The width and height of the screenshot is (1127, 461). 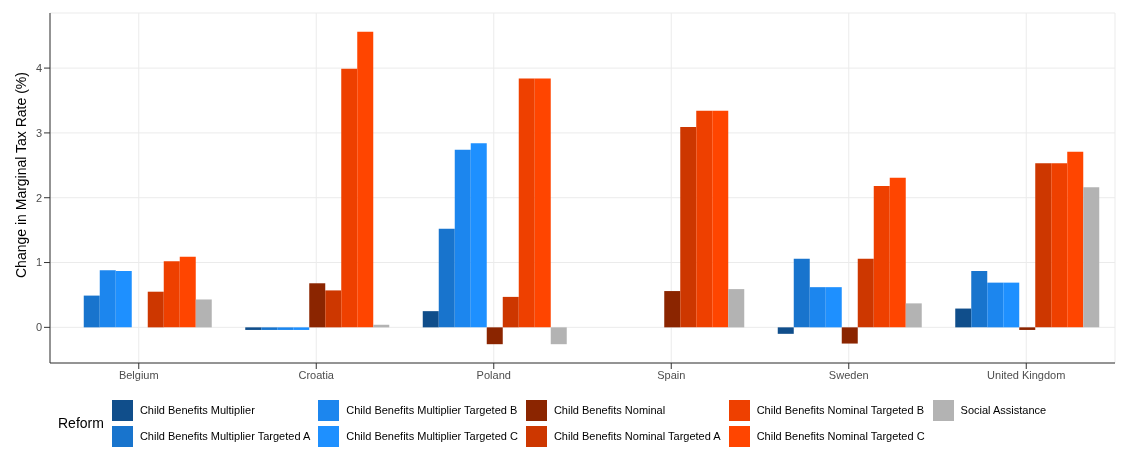 What do you see at coordinates (432, 410) in the screenshot?
I see `legend-label: Child Benefits Multiplier Targeted B` at bounding box center [432, 410].